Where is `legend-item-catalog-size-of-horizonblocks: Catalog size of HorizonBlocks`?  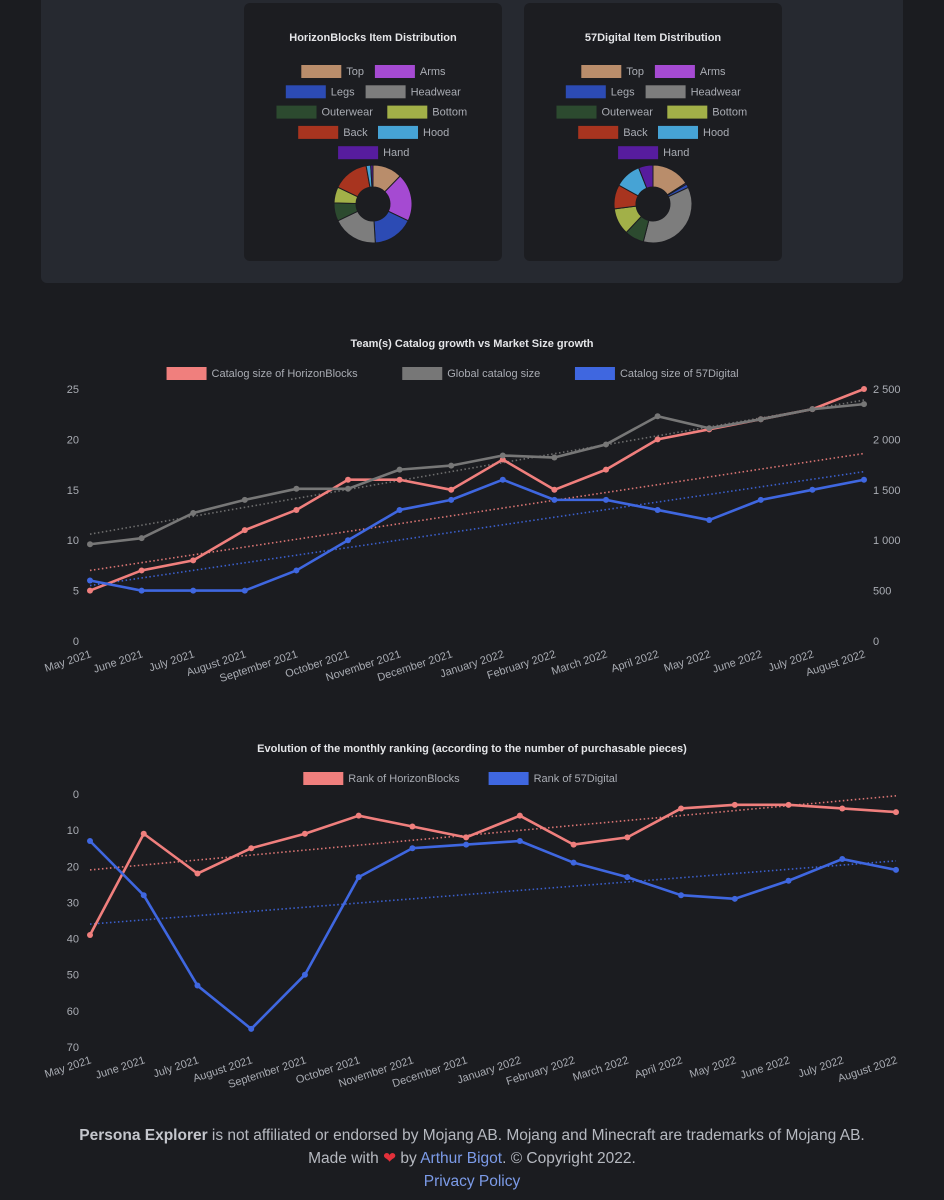
legend-item-catalog-size-of-horizonblocks: Catalog size of HorizonBlocks is located at coordinates (262, 373).